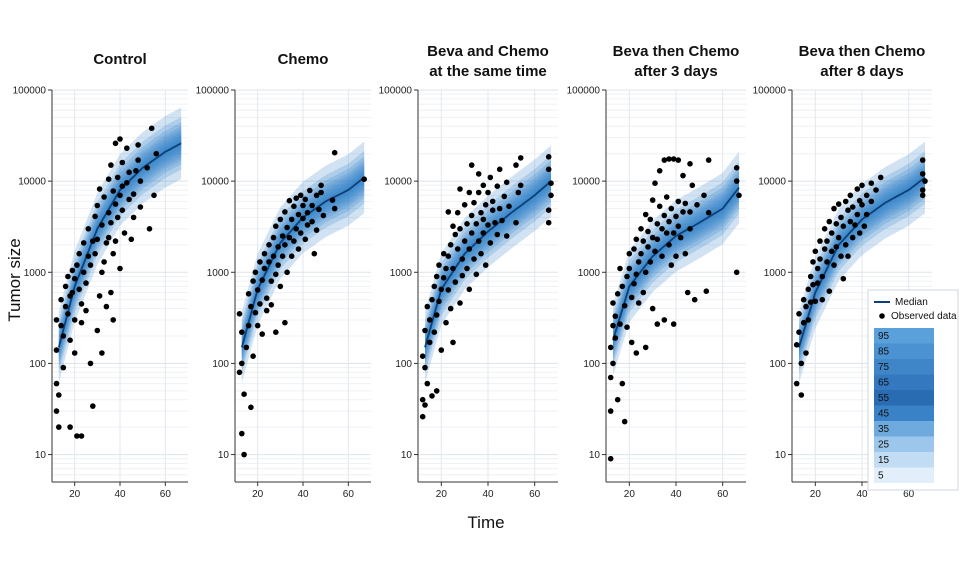 This screenshot has height=576, width=960. What do you see at coordinates (488, 51) in the screenshot?
I see `panel-title: Beva and Chemo` at bounding box center [488, 51].